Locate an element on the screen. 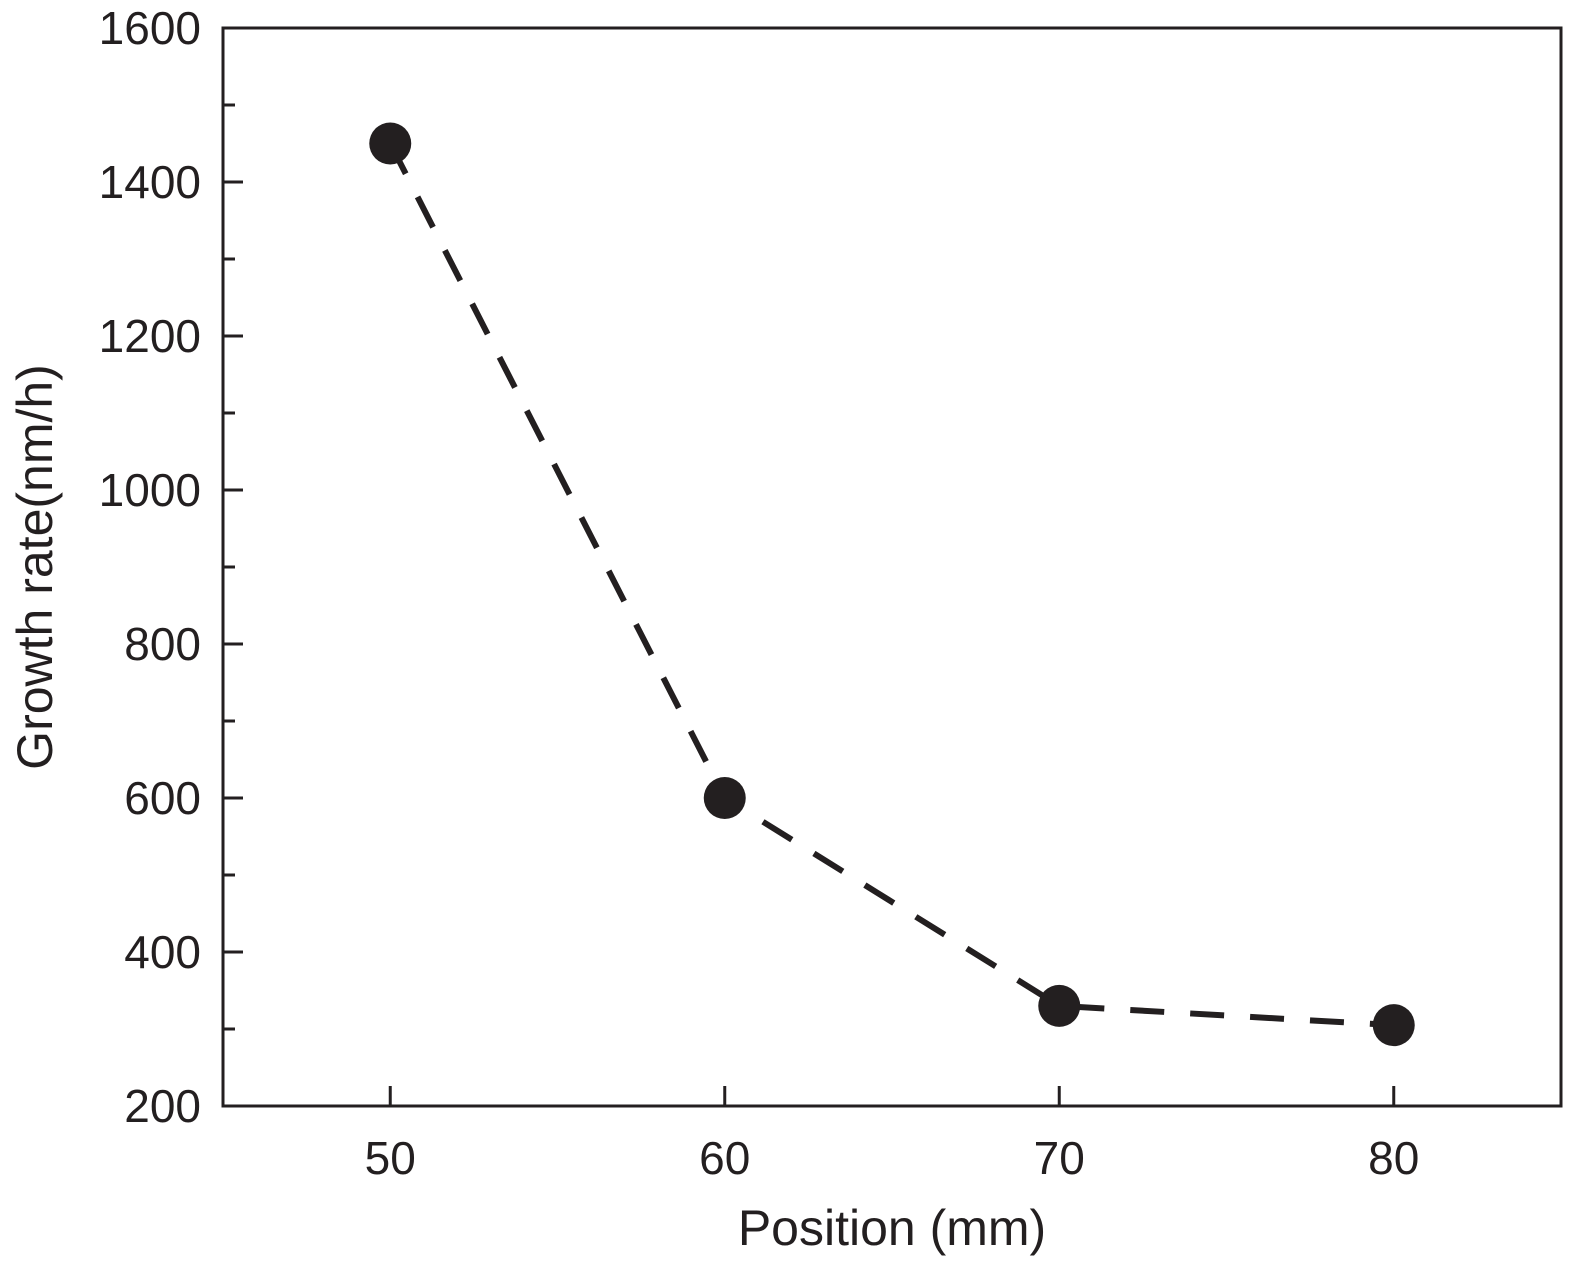 Image resolution: width=1575 pixels, height=1273 pixels. x-tick-label: 60 is located at coordinates (724, 1158).